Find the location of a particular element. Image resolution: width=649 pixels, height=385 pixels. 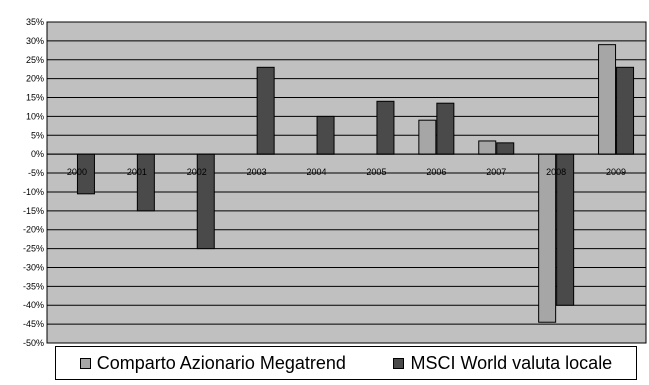

bar-series-1-2006 is located at coordinates (427, 137).